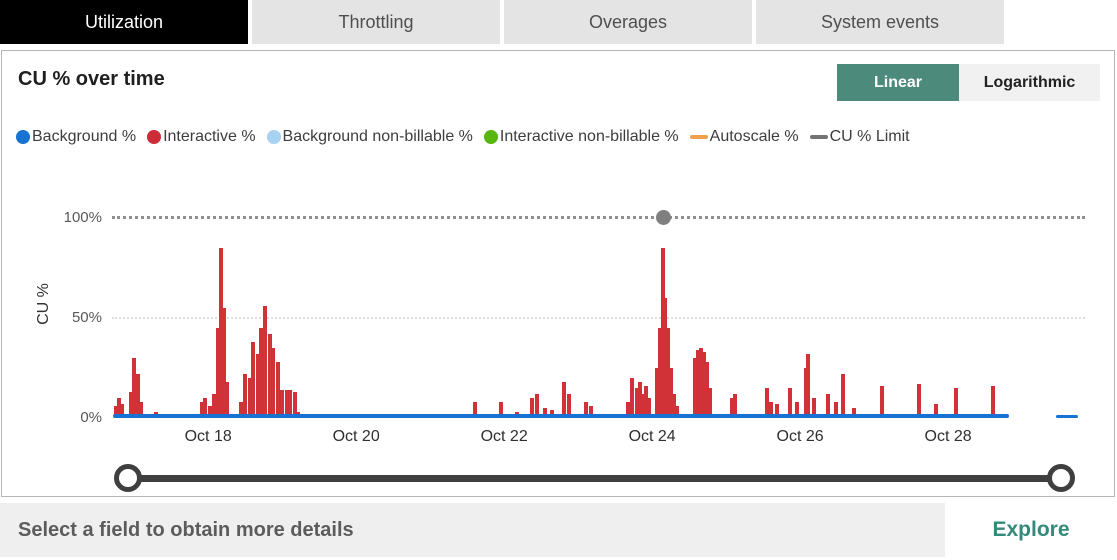  I want to click on legend-item-autoscale: Autoscale %, so click(744, 137).